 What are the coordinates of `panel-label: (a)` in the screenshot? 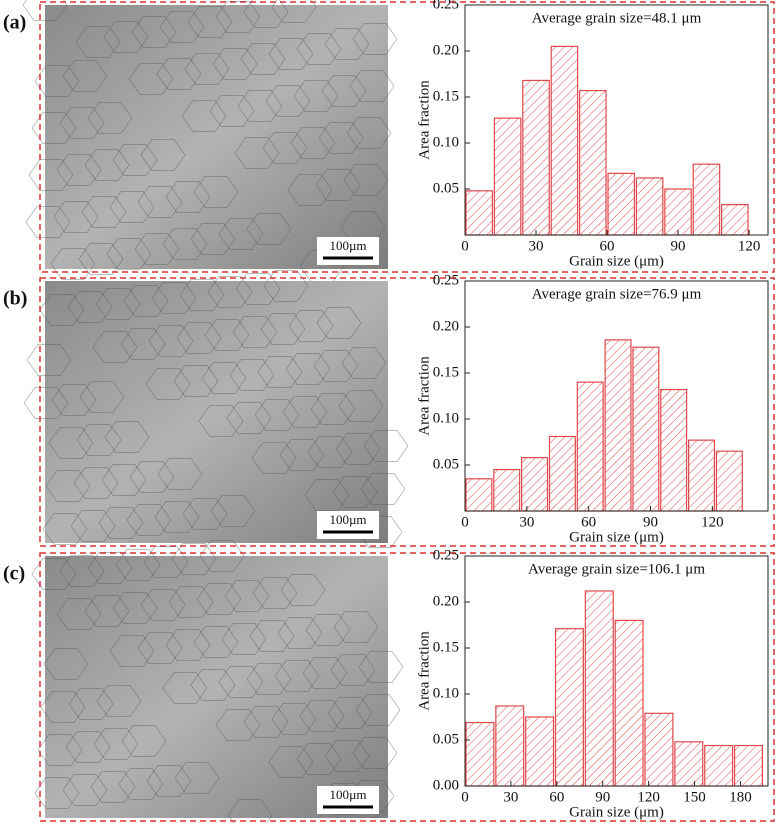 It's located at (14, 23).